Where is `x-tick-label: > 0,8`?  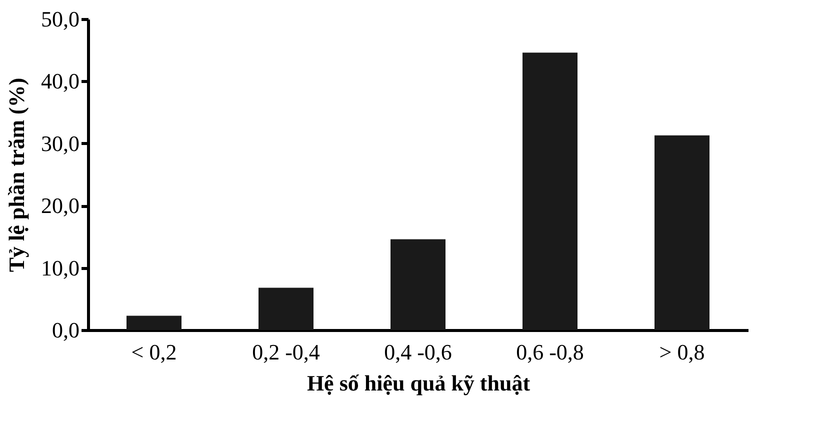 x-tick-label: > 0,8 is located at coordinates (682, 352).